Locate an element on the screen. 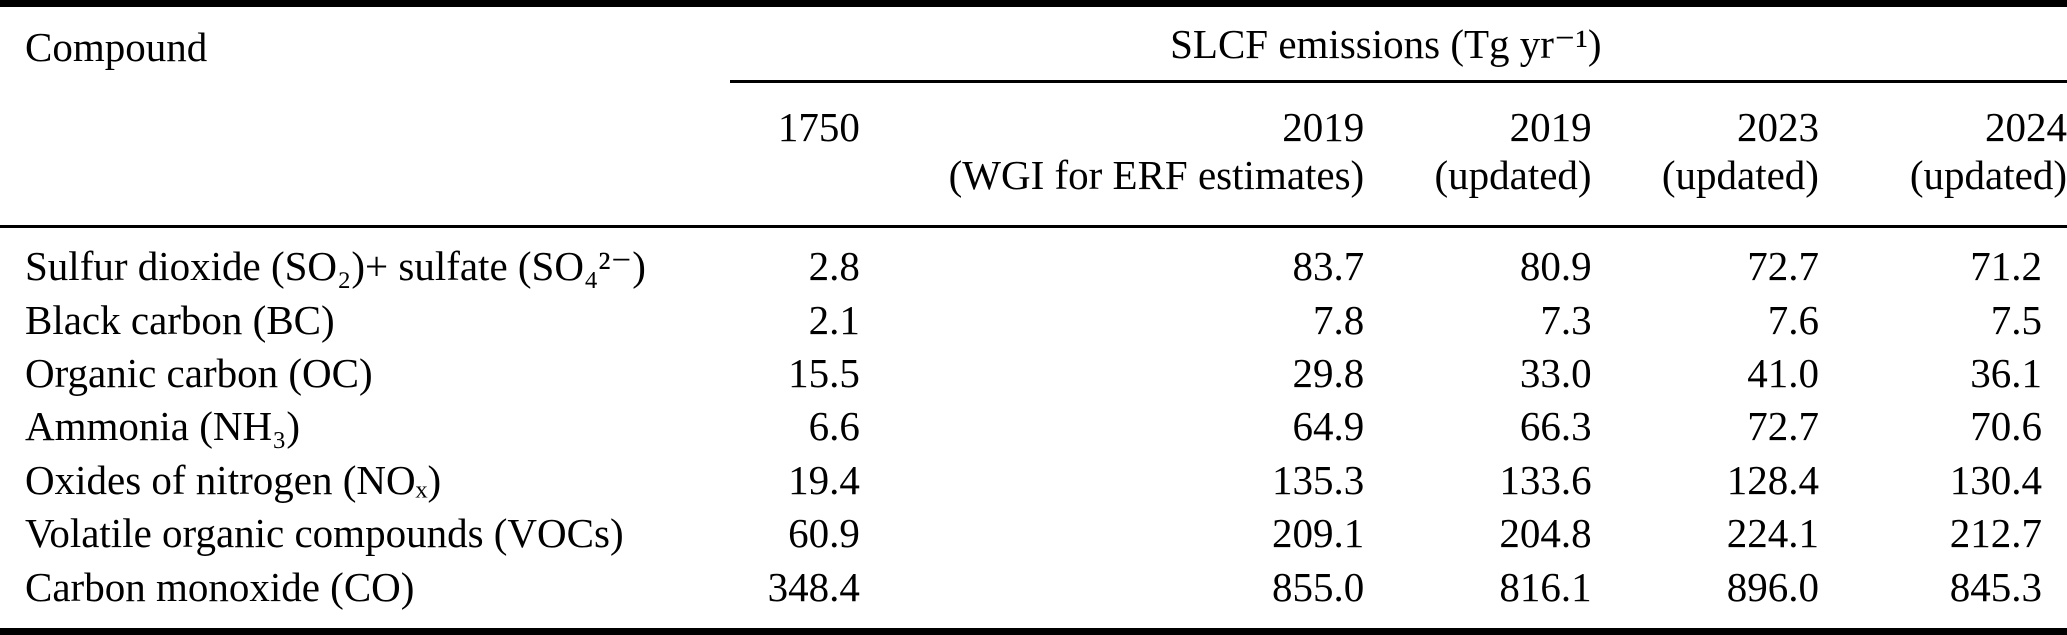 The height and width of the screenshot is (635, 2067). year-sublabel: (WGI for ERF estimates) is located at coordinates (1156, 175).